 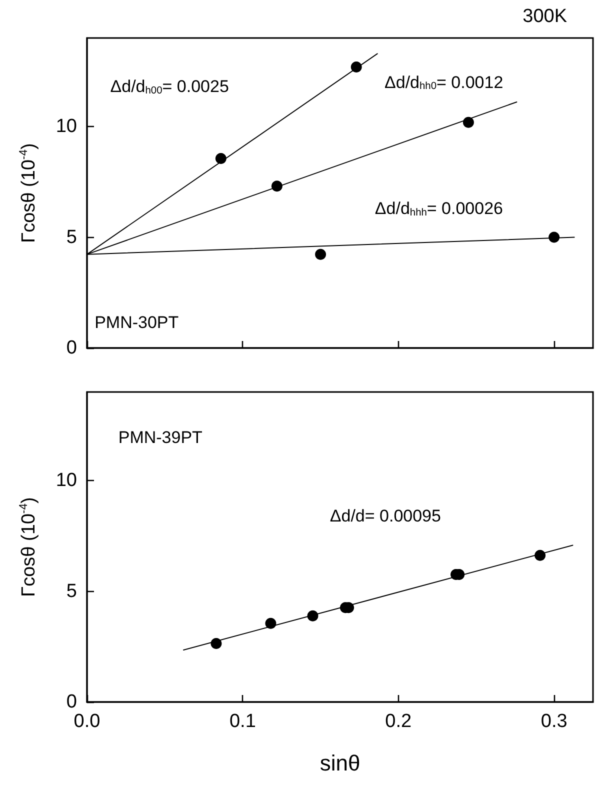 What do you see at coordinates (242, 721) in the screenshot?
I see `x-tick-label: 0.1` at bounding box center [242, 721].